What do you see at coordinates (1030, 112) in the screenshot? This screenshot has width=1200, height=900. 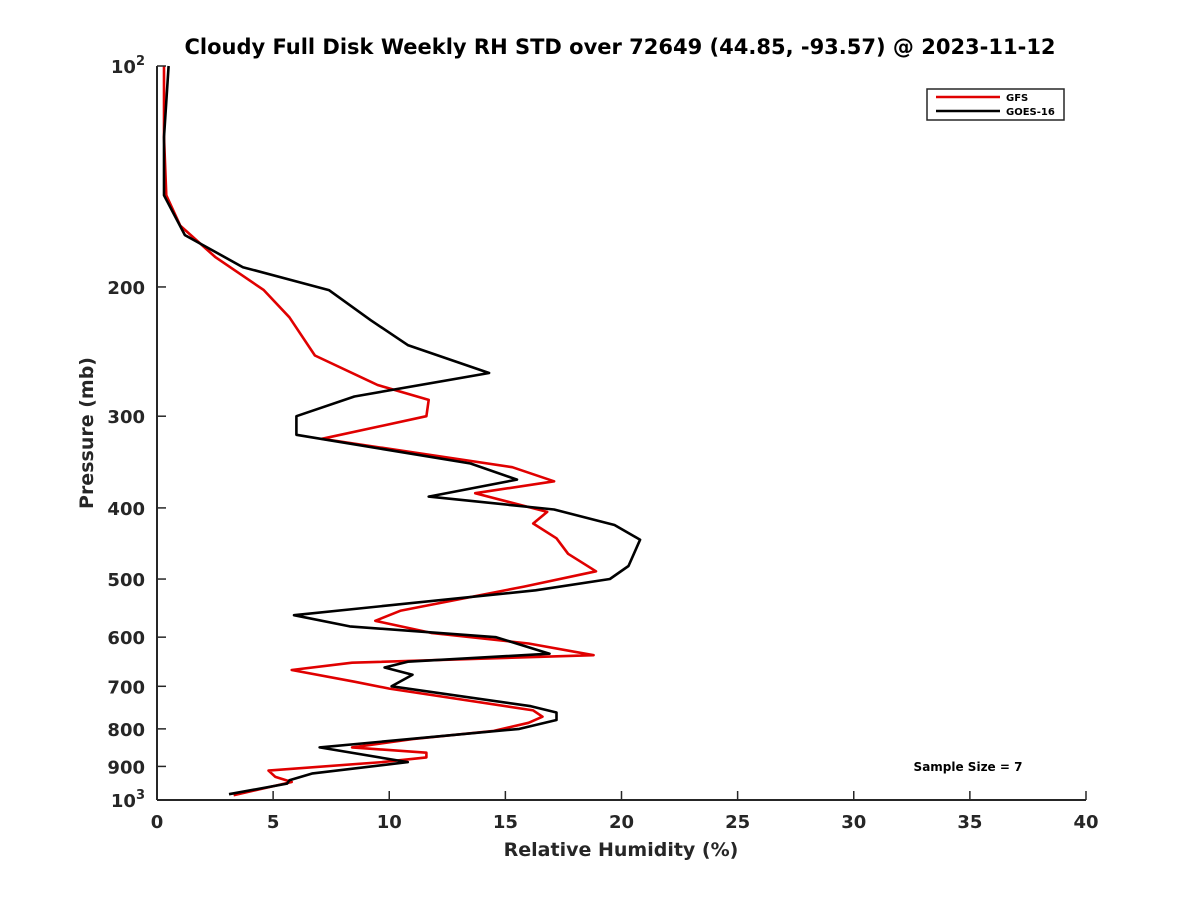 I see `legend-label-goes16: GOES-16` at bounding box center [1030, 112].